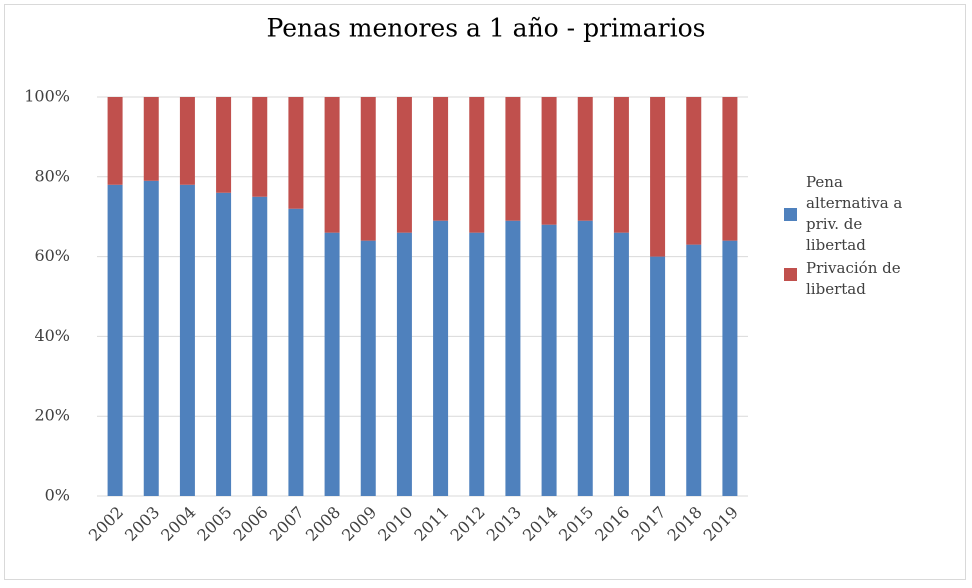 The width and height of the screenshot is (972, 588). Describe the element at coordinates (359, 524) in the screenshot. I see `x-tick-label: 2009` at that location.